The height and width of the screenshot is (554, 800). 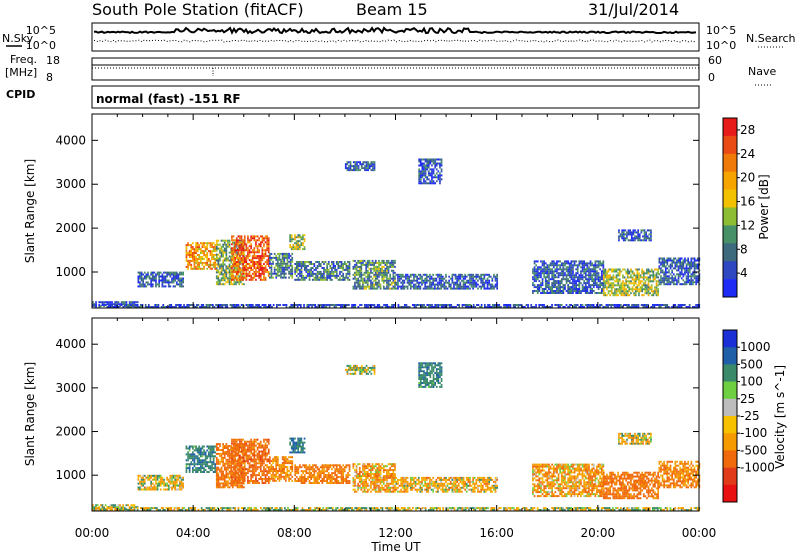 I want to click on nsky-label: N.Sky, so click(x=18, y=38).